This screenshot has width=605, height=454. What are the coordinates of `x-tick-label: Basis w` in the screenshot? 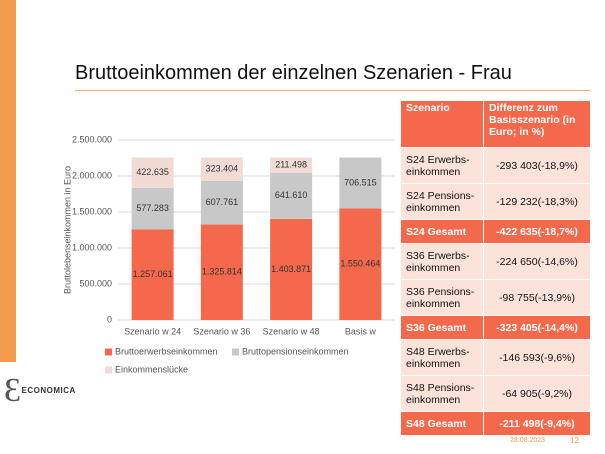 It's located at (361, 331).